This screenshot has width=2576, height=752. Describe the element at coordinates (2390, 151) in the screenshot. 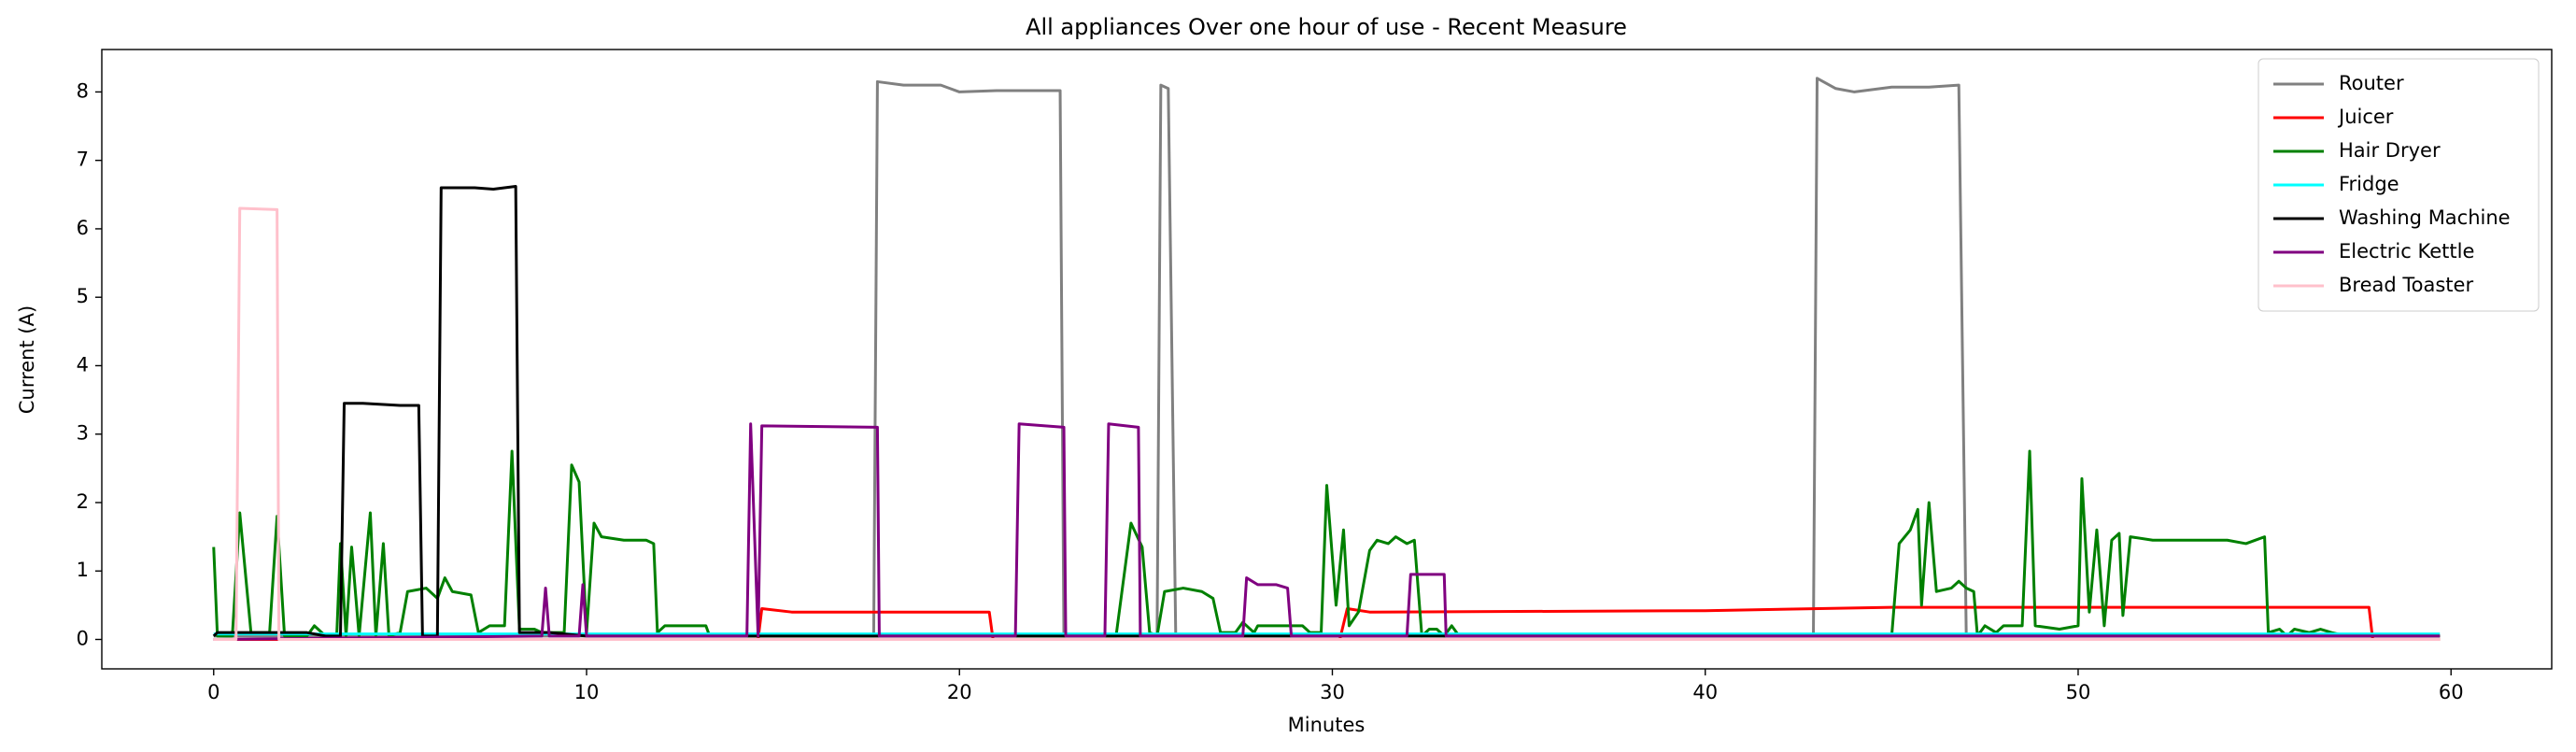

I see `legend-label: Hair Dryer` at that location.